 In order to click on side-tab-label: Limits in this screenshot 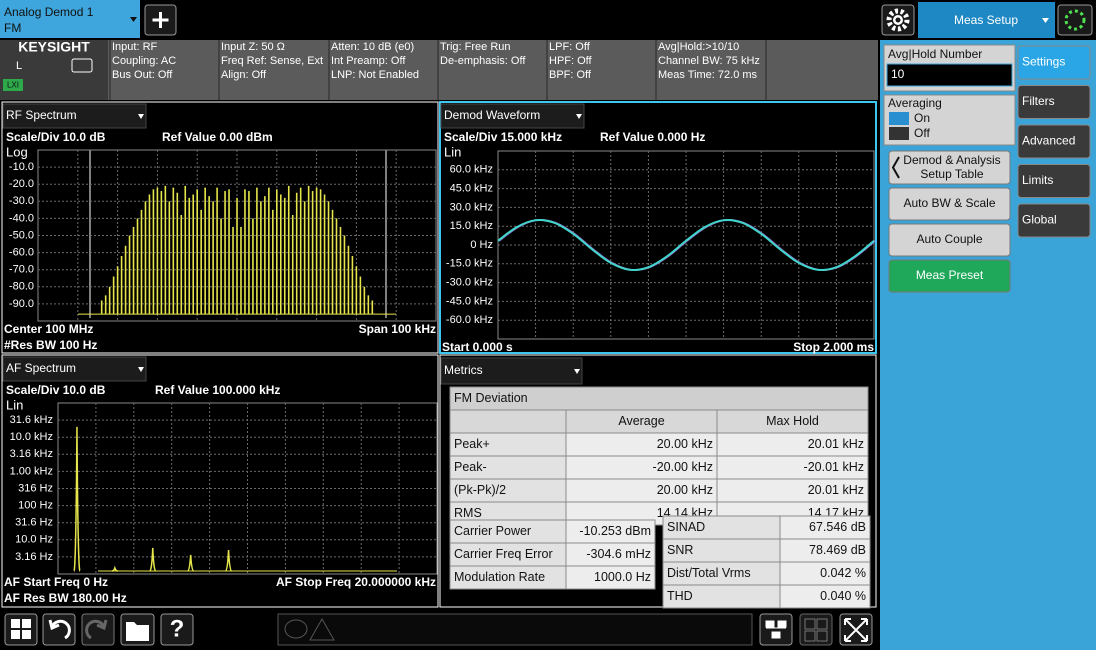, I will do `click(1037, 180)`.